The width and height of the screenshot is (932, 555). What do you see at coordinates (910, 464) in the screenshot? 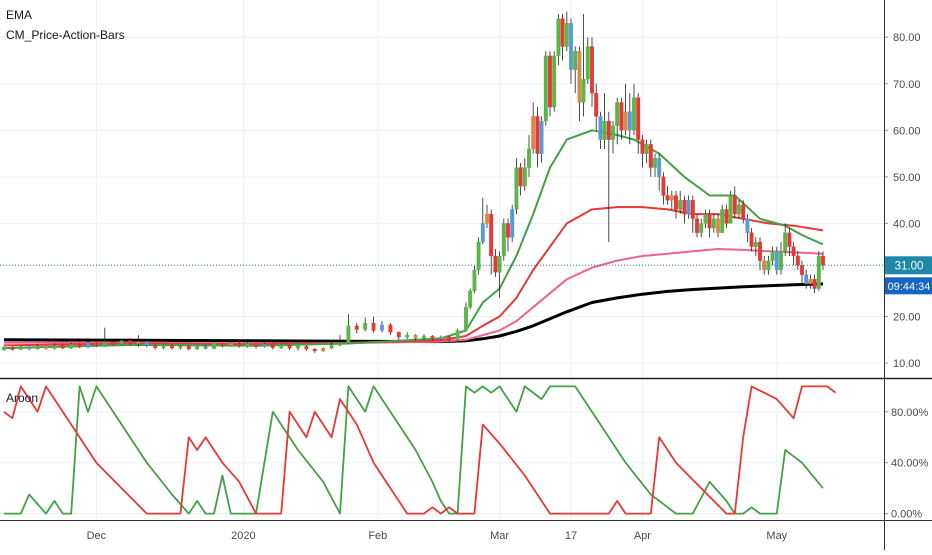
I see `aroon-tick-label: 40.00%` at bounding box center [910, 464].